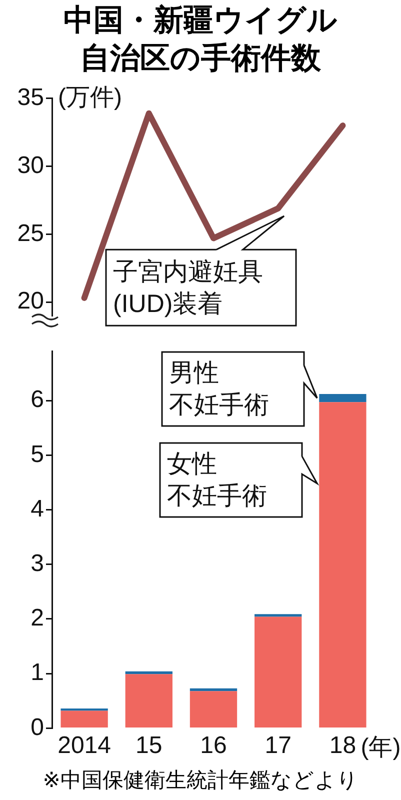 This screenshot has height=800, width=401. Describe the element at coordinates (219, 389) in the screenshot. I see `text: 男性不妊手術` at that location.